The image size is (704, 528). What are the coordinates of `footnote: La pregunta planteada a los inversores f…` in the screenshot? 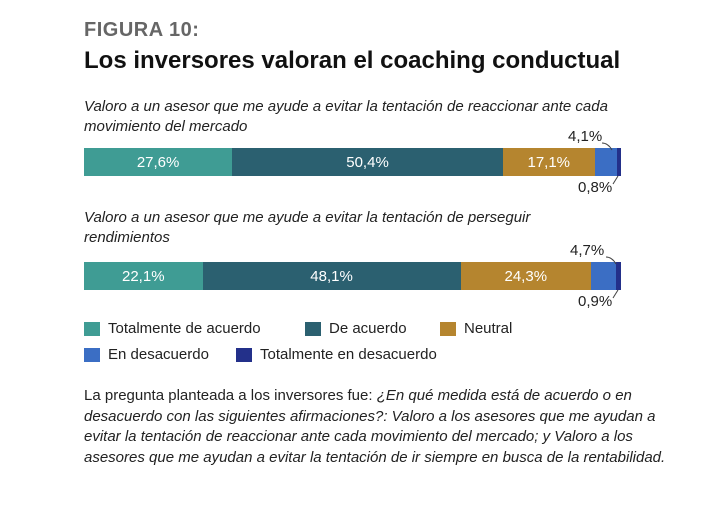 It's located at (384, 427).